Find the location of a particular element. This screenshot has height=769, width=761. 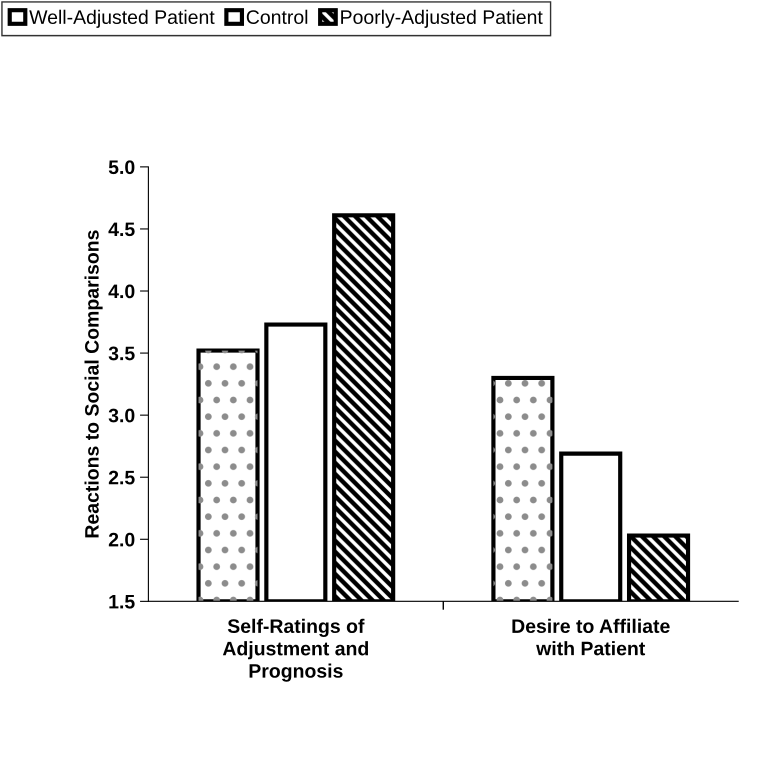

legend-label: Control is located at coordinates (277, 17).